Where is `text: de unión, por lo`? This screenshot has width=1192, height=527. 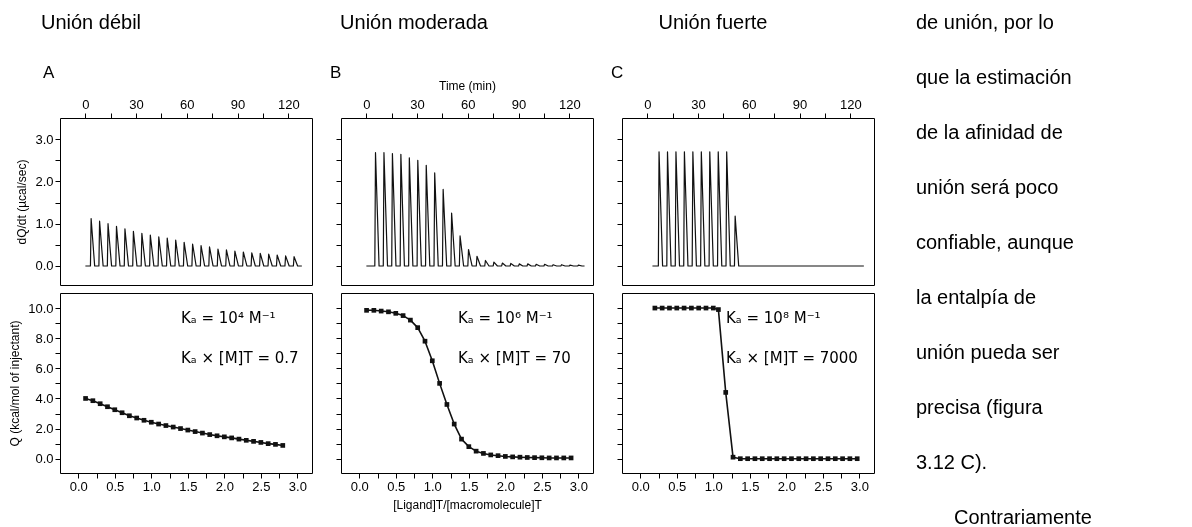 text: de unión, por lo is located at coordinates (985, 22).